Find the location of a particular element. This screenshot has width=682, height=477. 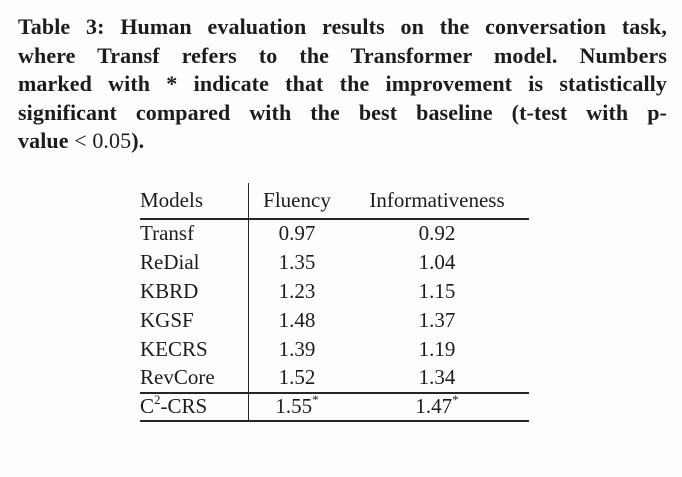

superscript: 2 is located at coordinates (157, 399).